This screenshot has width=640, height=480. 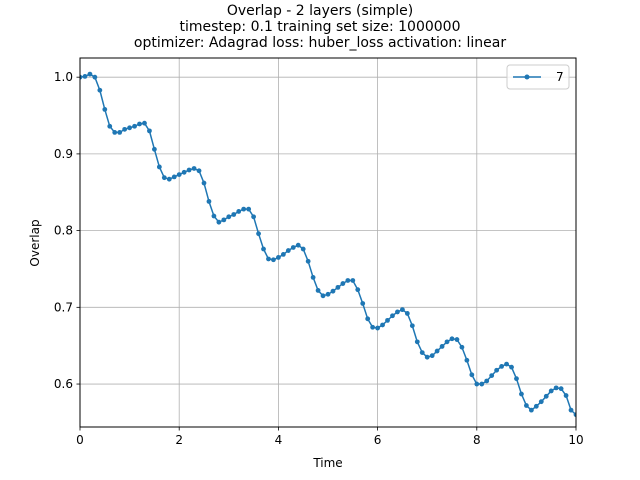 I want to click on legend: 7, so click(x=538, y=77).